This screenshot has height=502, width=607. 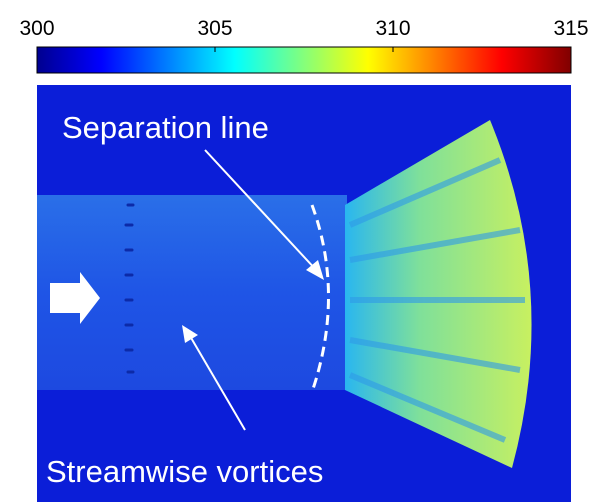 What do you see at coordinates (304, 34) in the screenshot?
I see `colorbar-ticks: 300 305 310 315` at bounding box center [304, 34].